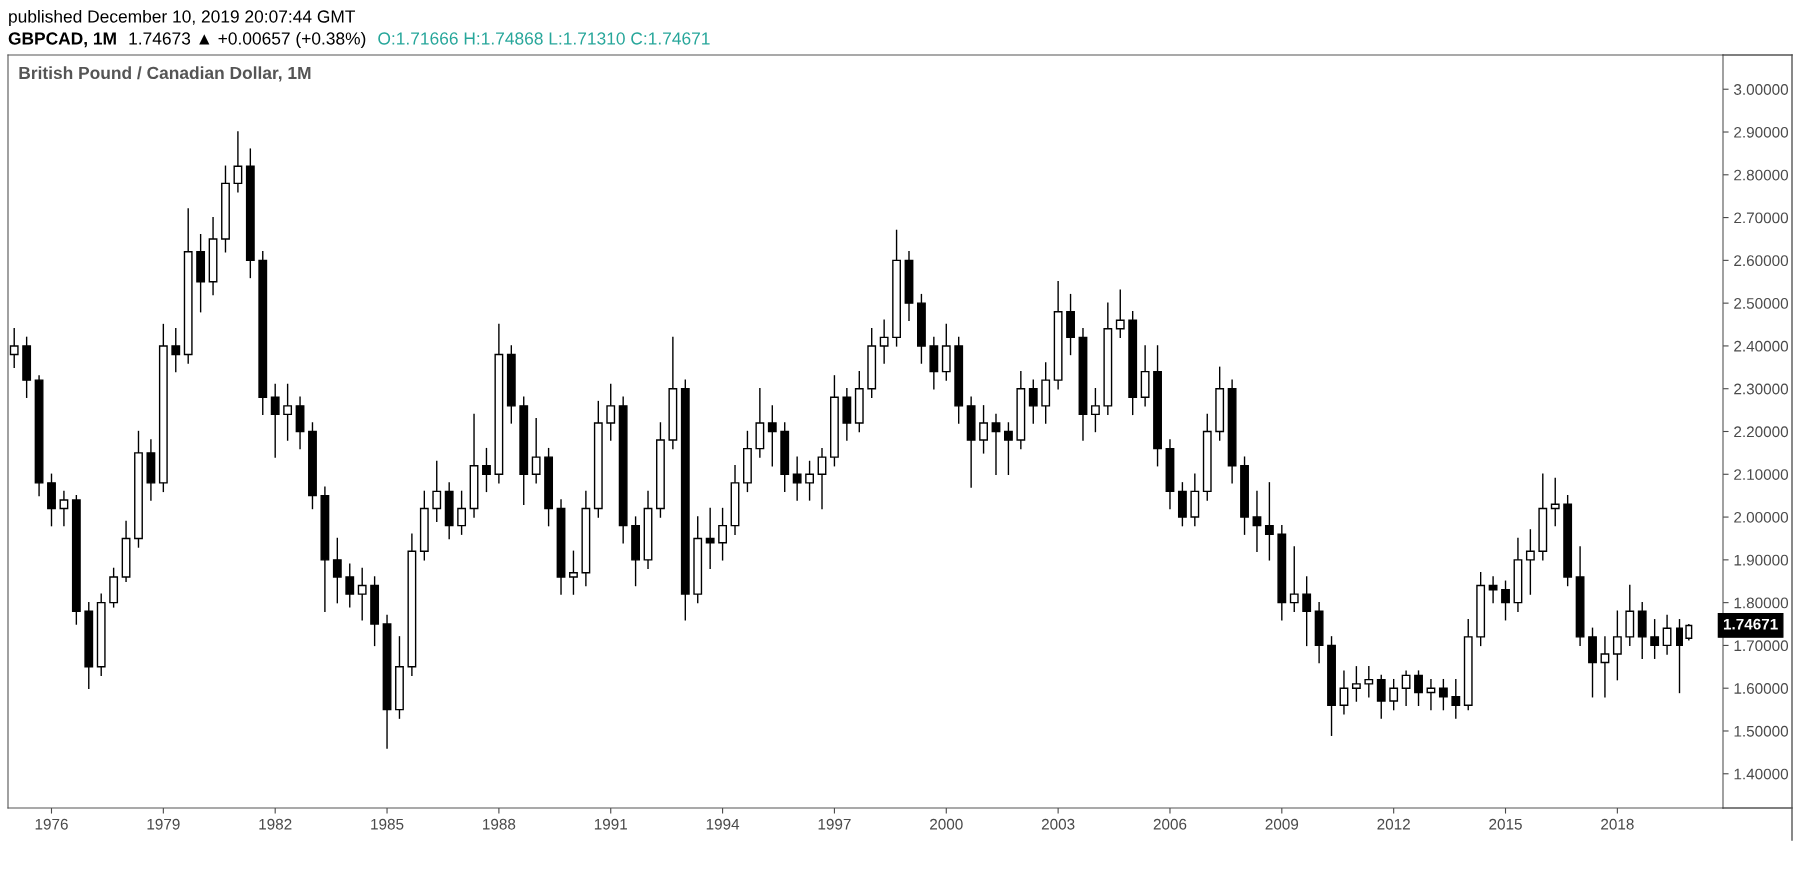 The width and height of the screenshot is (1805, 894). What do you see at coordinates (163, 824) in the screenshot?
I see `x-tick-label: 1979` at bounding box center [163, 824].